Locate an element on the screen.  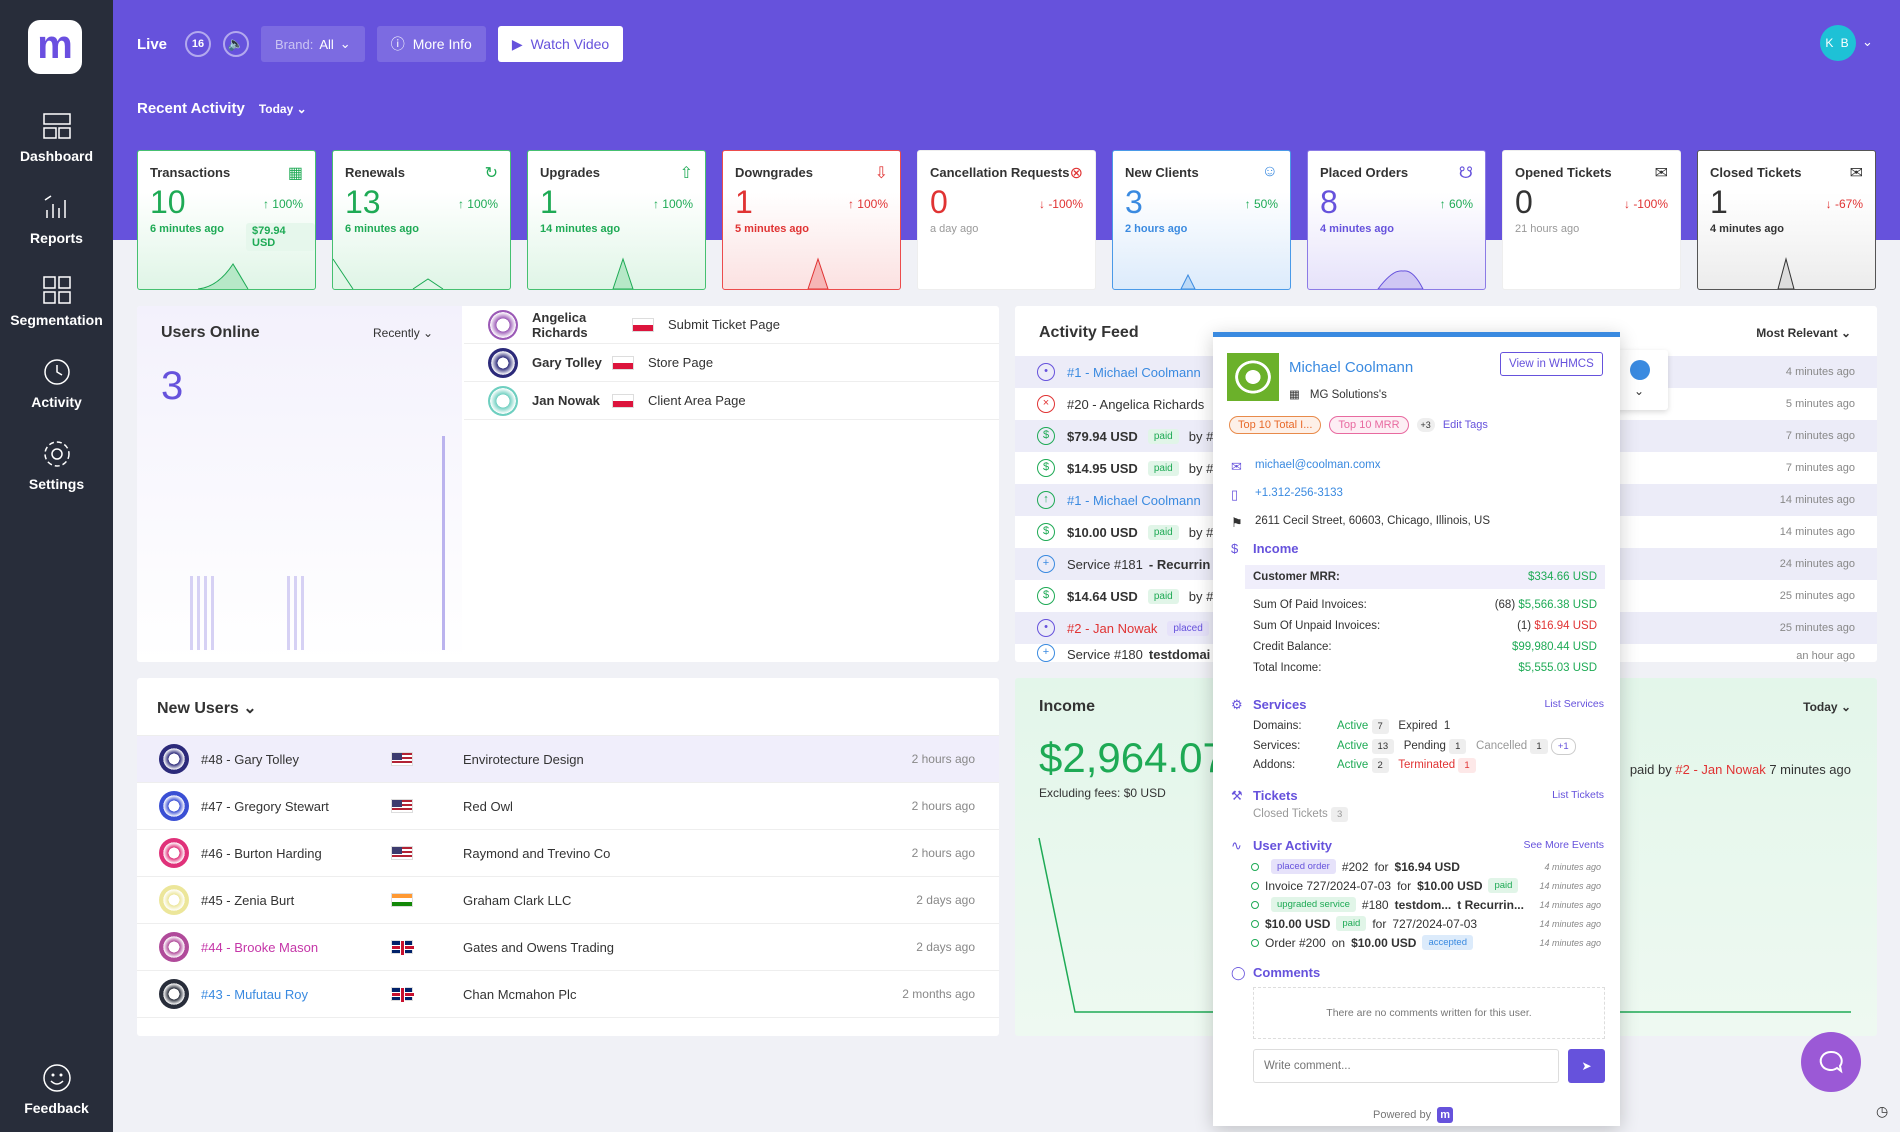
paid-by-client: #2 - Jan Nowak is located at coordinates (1720, 769).